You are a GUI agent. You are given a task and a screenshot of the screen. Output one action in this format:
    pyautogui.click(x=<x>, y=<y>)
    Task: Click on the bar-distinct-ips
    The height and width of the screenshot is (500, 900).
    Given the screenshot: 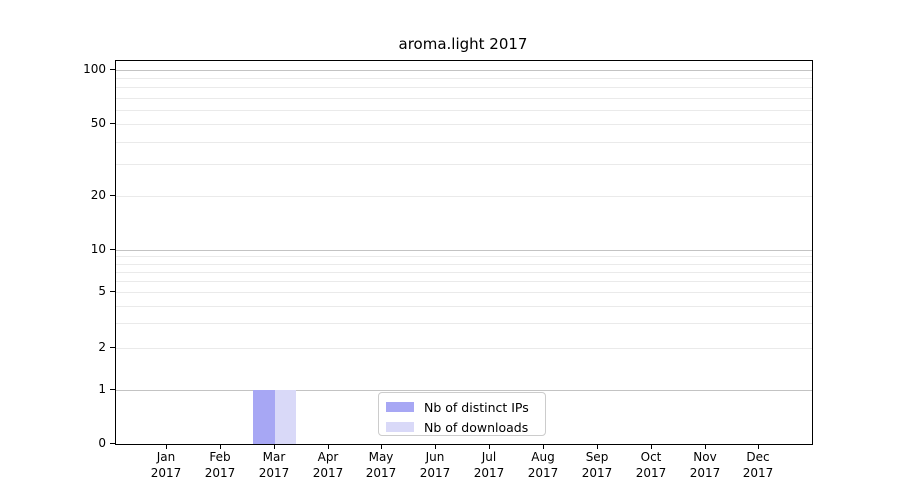 What is the action you would take?
    pyautogui.click(x=264, y=417)
    